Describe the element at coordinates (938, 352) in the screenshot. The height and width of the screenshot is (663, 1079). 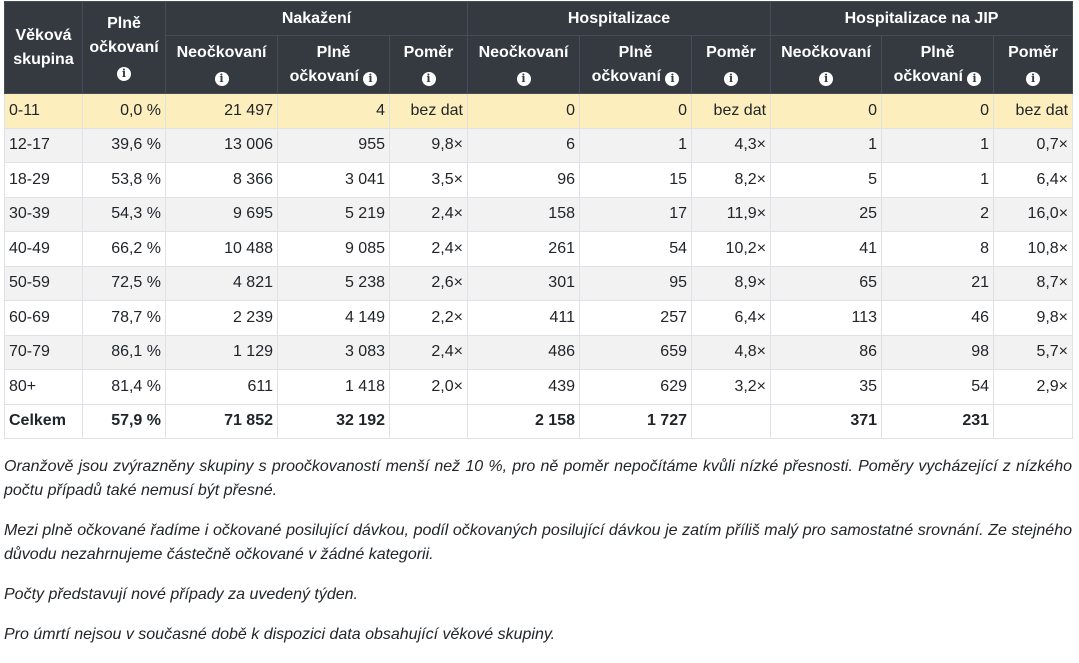
I see `icu-vaccinated-cell: 98` at that location.